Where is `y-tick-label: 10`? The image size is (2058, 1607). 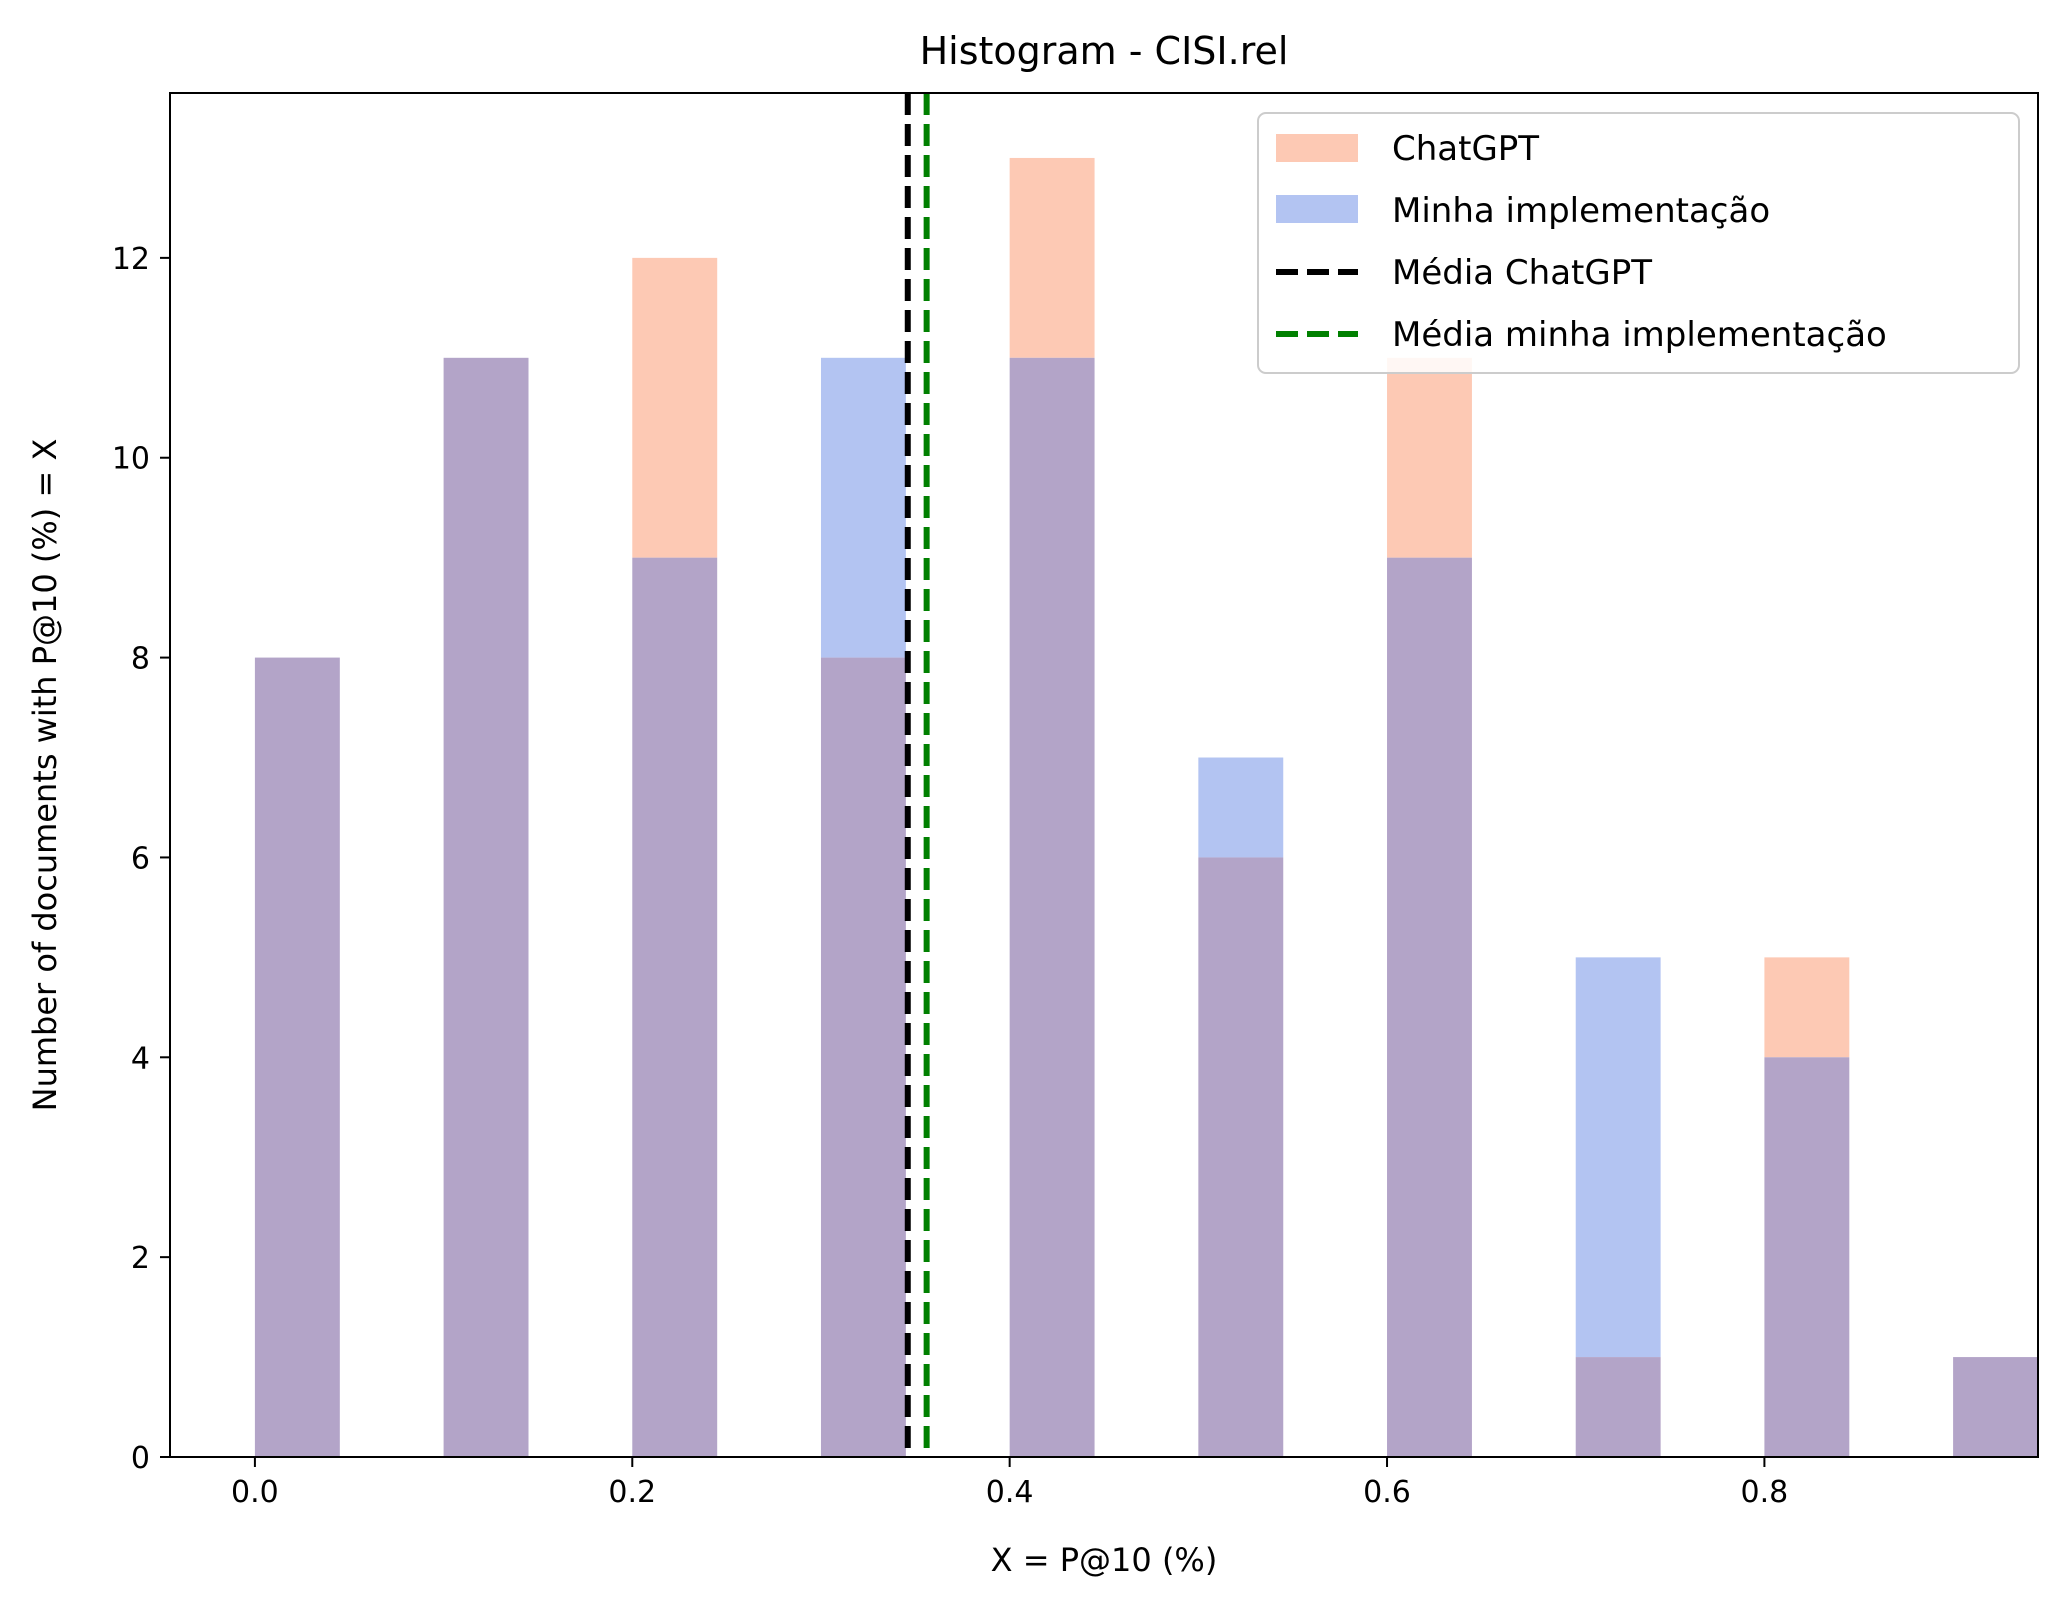
y-tick-label: 10 is located at coordinates (131, 459).